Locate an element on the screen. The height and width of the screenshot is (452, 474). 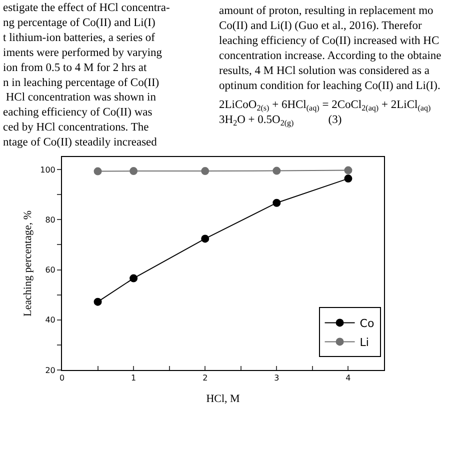
y-tick-label: 80 is located at coordinates (50, 219).